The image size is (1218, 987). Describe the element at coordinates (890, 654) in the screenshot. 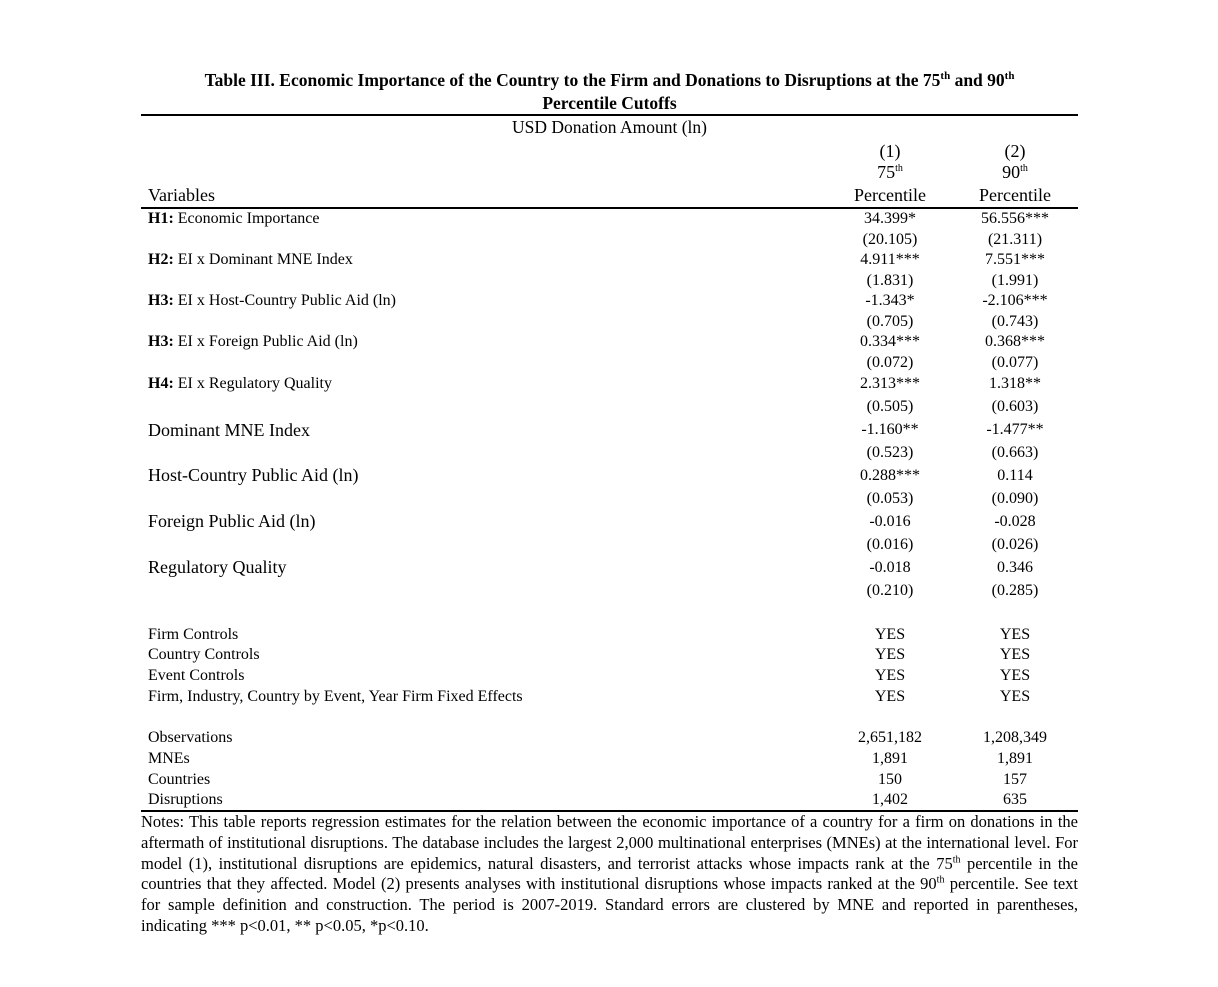

I see `control-country-1: YES` at that location.